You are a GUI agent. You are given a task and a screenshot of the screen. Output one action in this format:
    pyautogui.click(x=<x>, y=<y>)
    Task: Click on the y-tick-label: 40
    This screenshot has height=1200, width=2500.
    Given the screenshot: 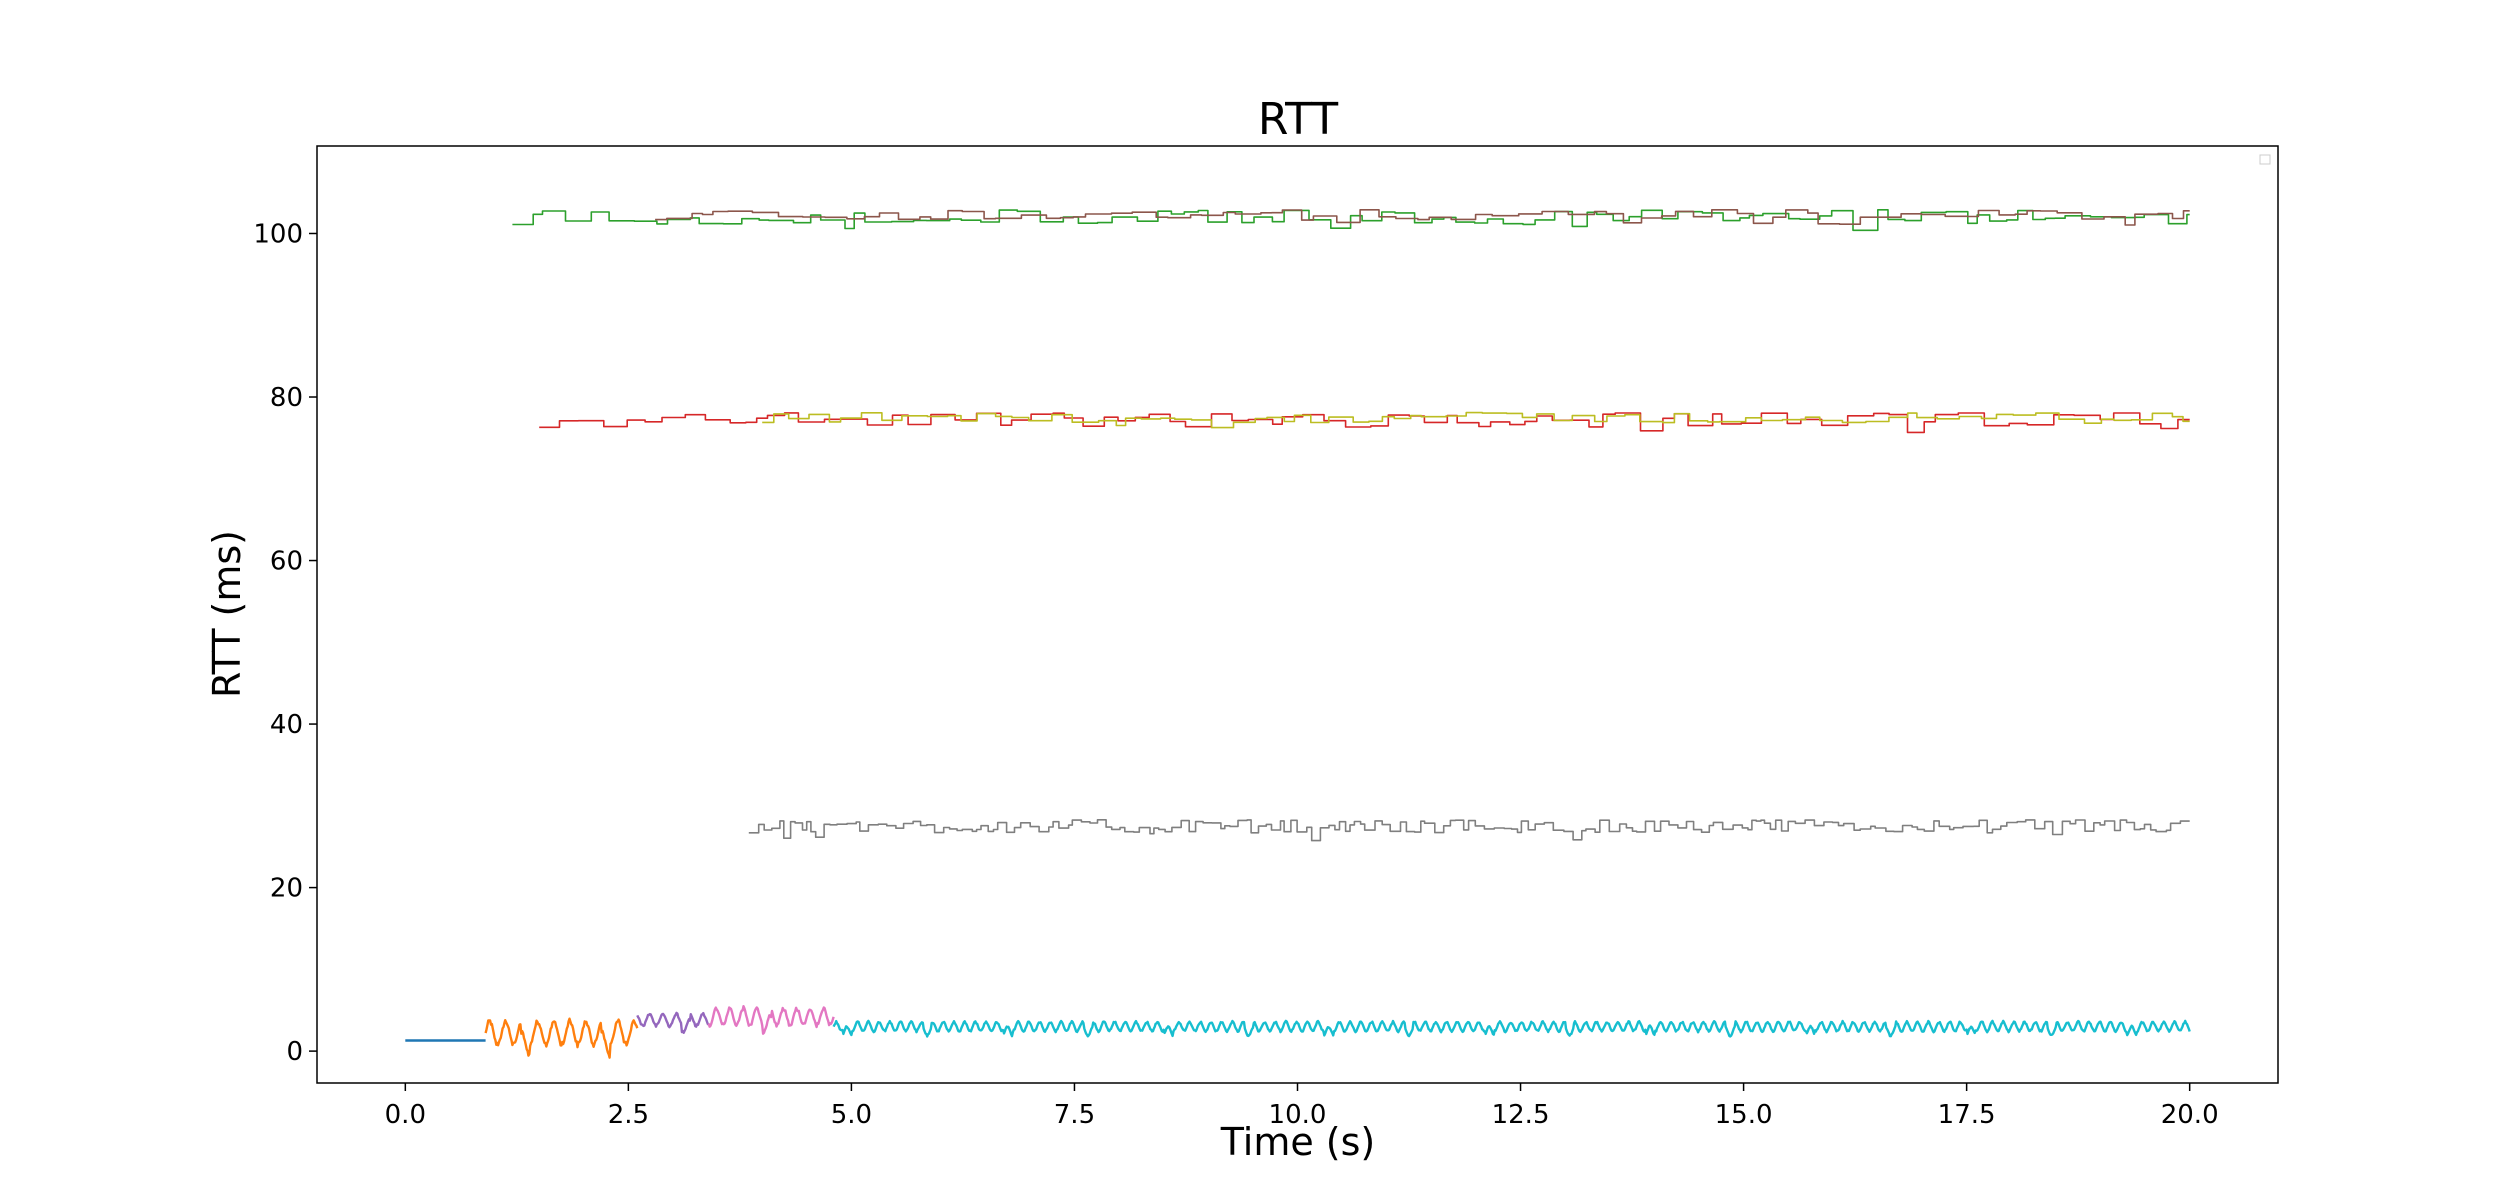 What is the action you would take?
    pyautogui.click(x=286, y=725)
    